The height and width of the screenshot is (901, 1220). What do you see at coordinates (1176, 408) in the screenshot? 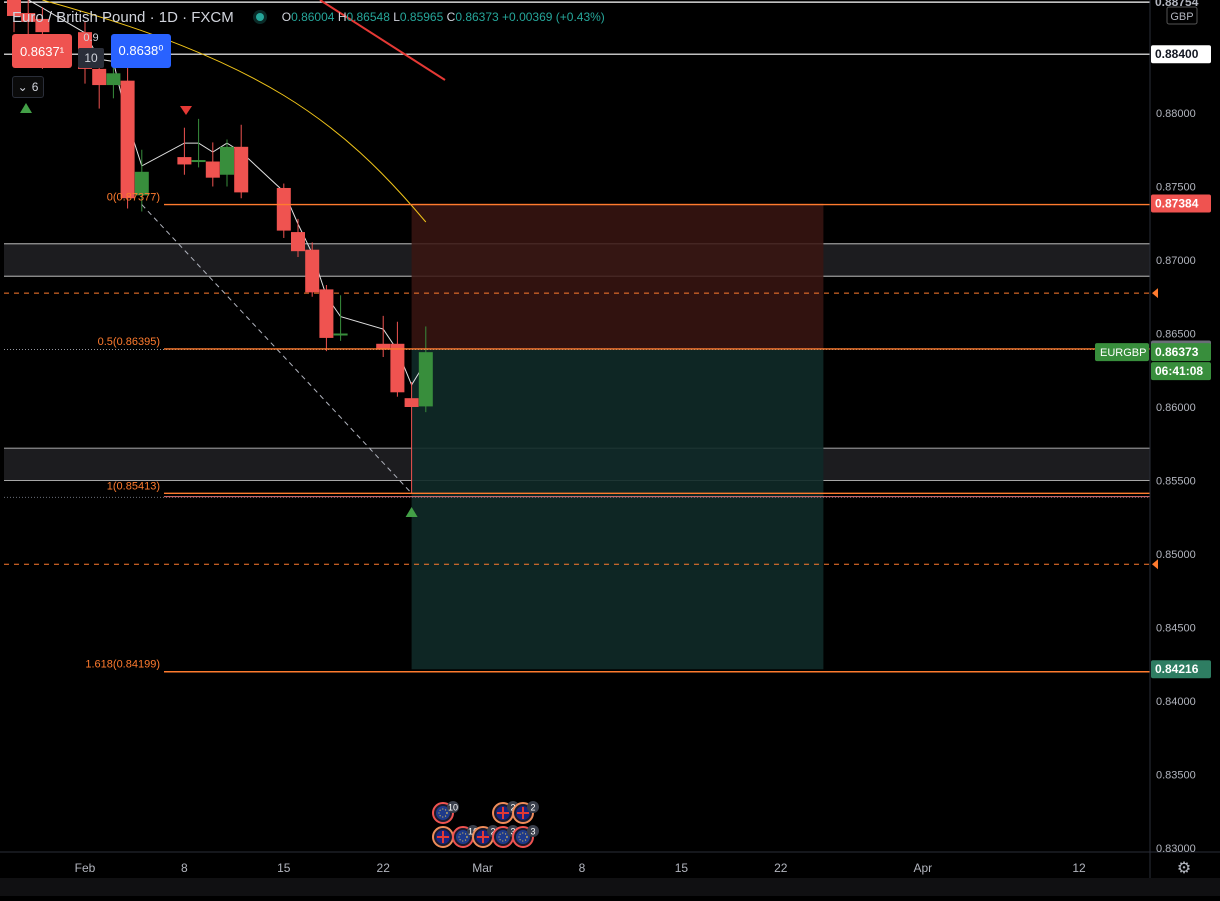
I see `price-tick-label: 0.86000` at bounding box center [1176, 408].